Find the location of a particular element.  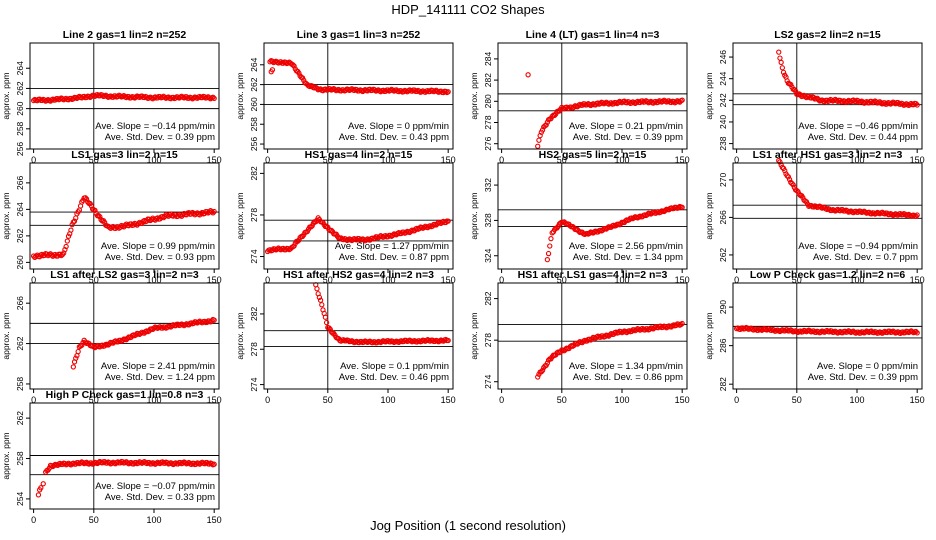

y-tick-label: 266 is located at coordinates (723, 217).